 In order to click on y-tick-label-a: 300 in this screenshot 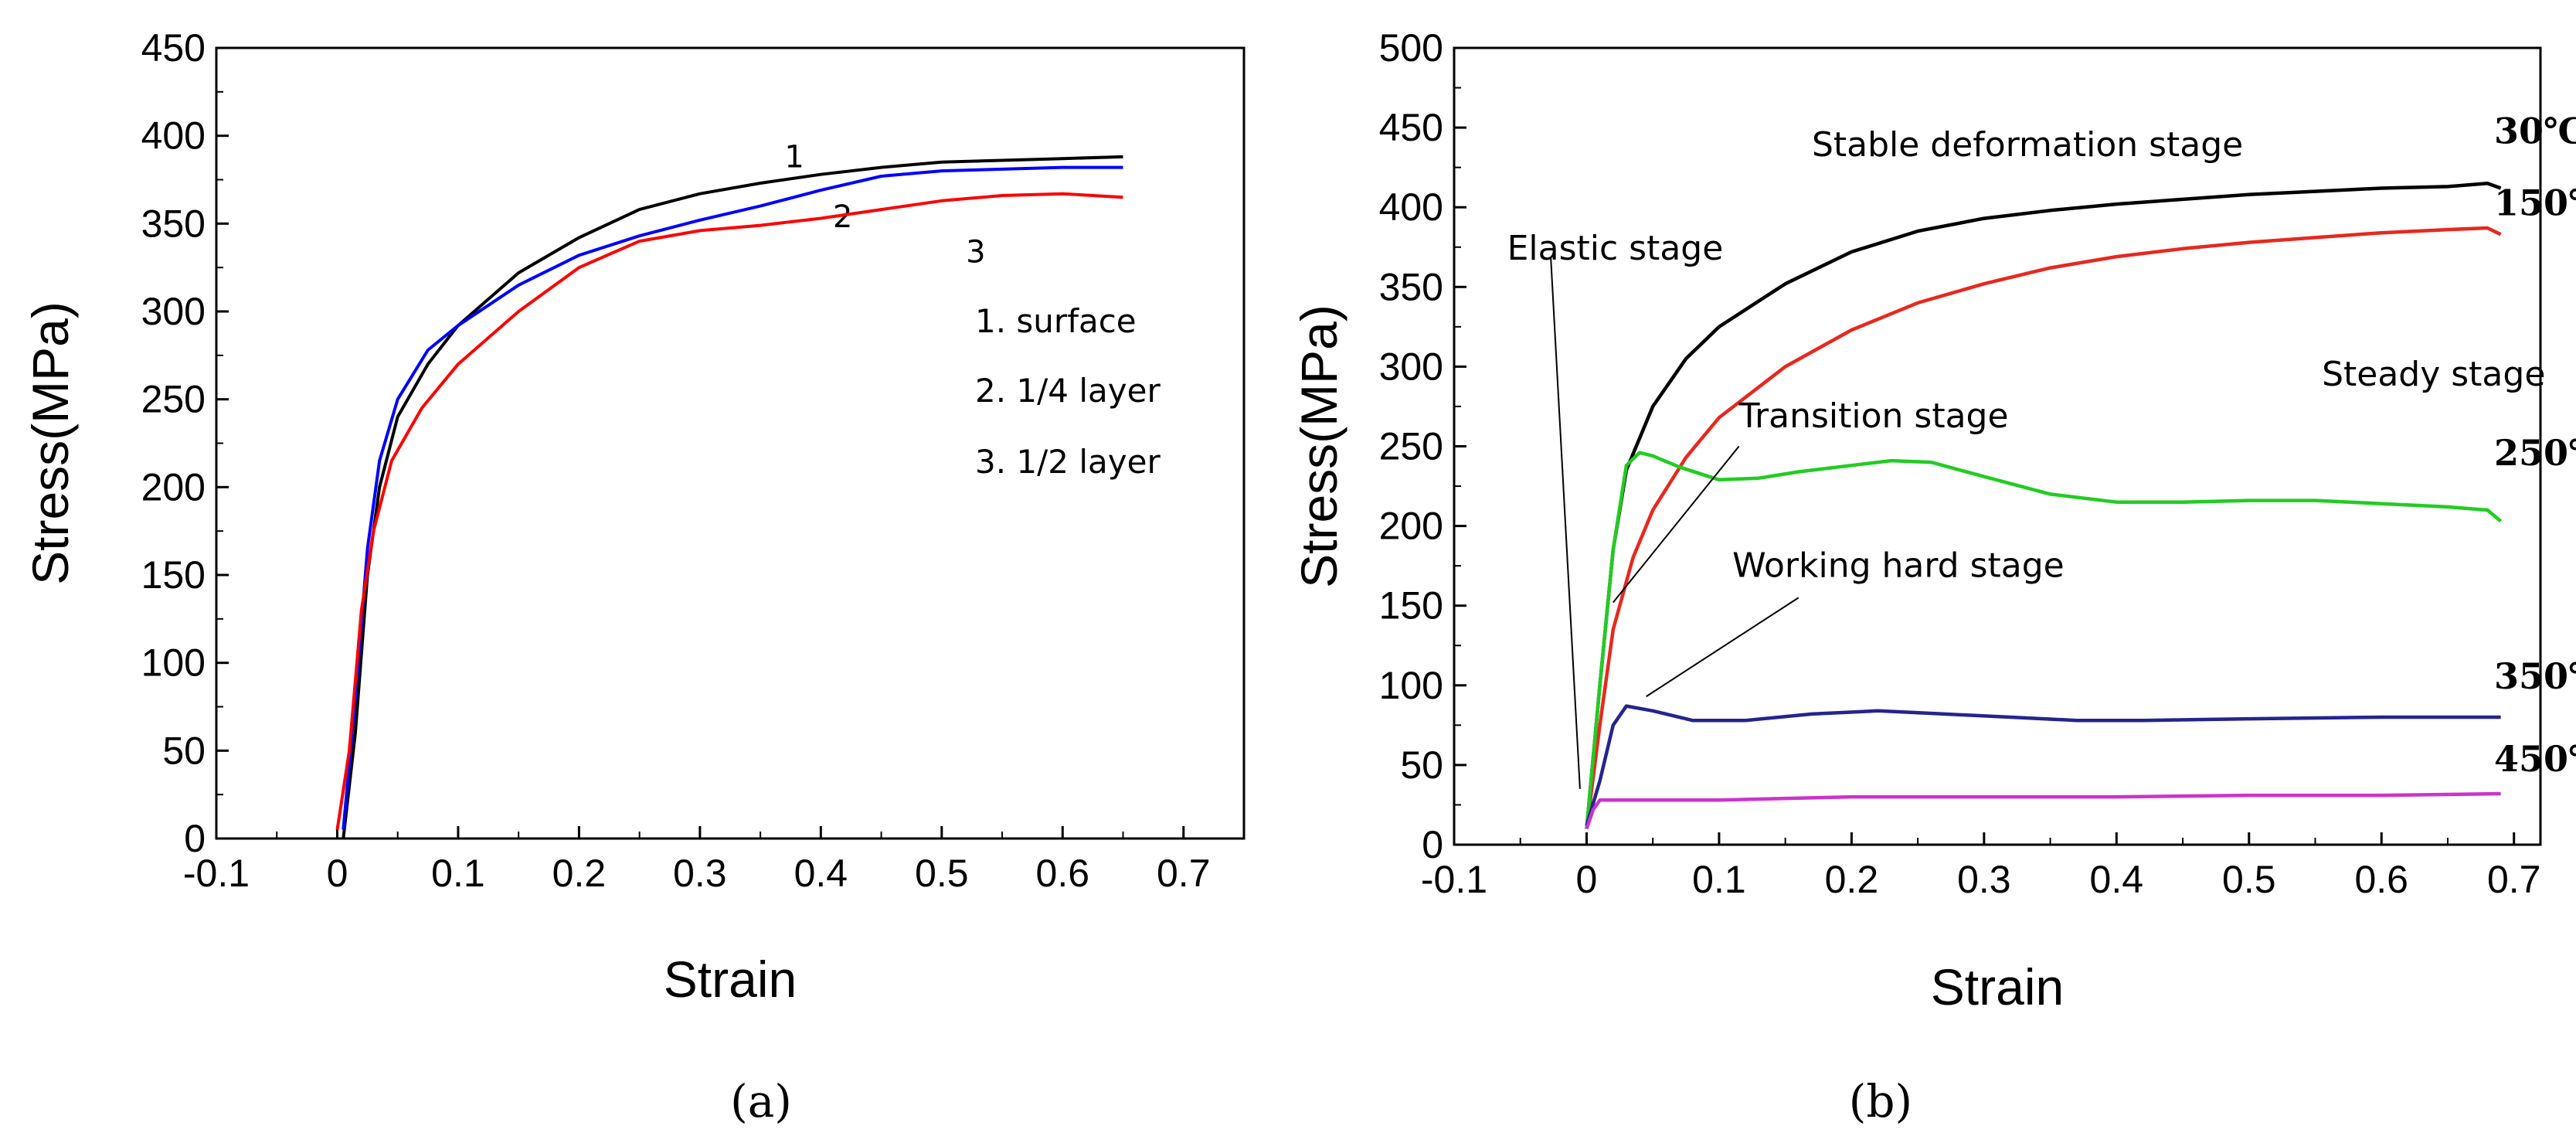, I will do `click(173, 311)`.